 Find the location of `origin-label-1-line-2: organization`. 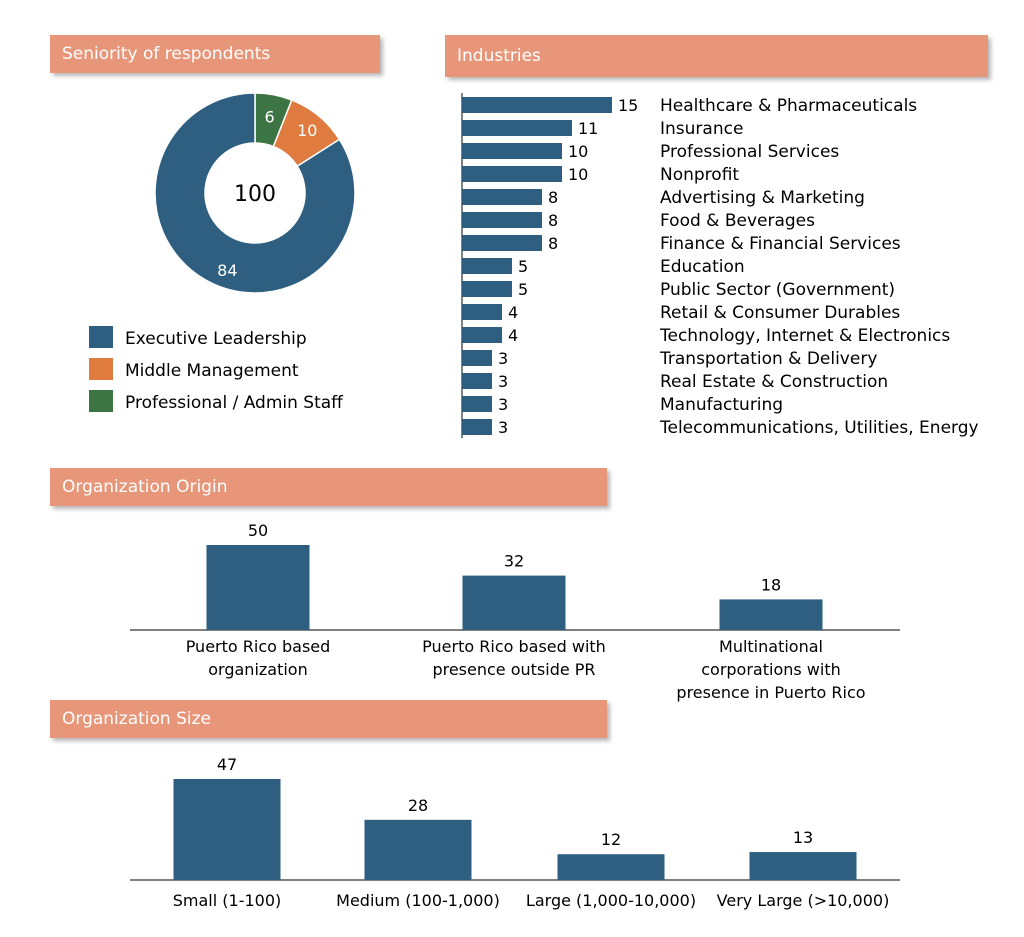

origin-label-1-line-2: organization is located at coordinates (257, 669).